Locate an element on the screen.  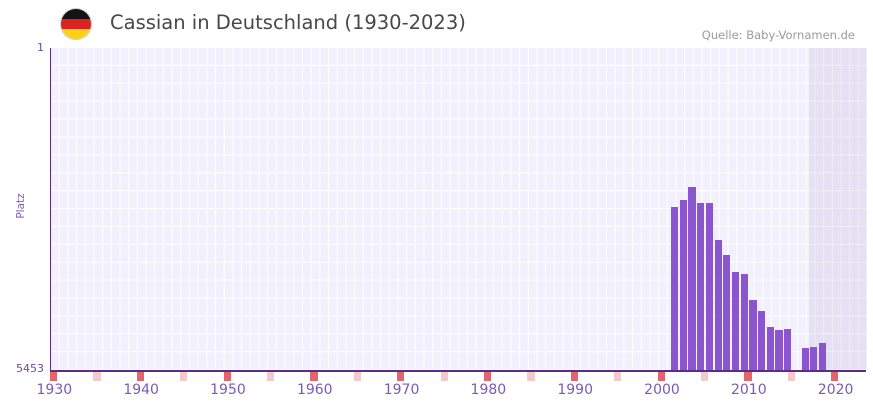
bar-2017 is located at coordinates (779, 350).